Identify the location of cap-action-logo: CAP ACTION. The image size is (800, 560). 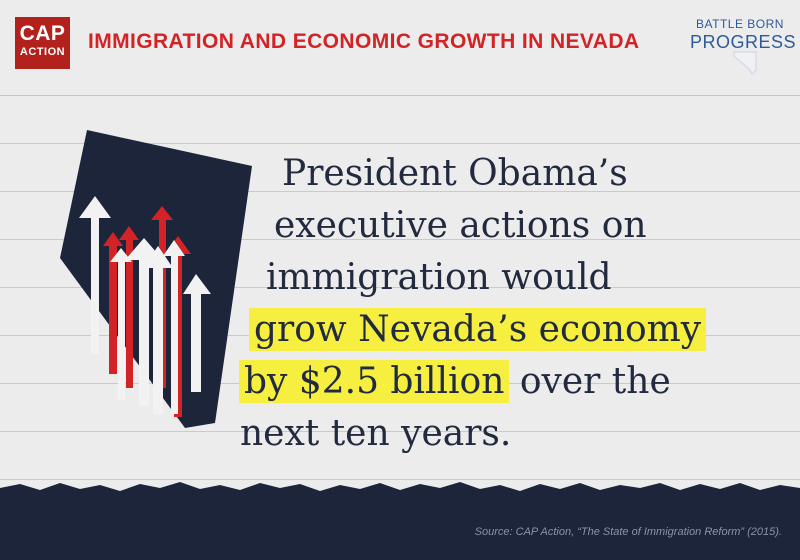
(42, 43).